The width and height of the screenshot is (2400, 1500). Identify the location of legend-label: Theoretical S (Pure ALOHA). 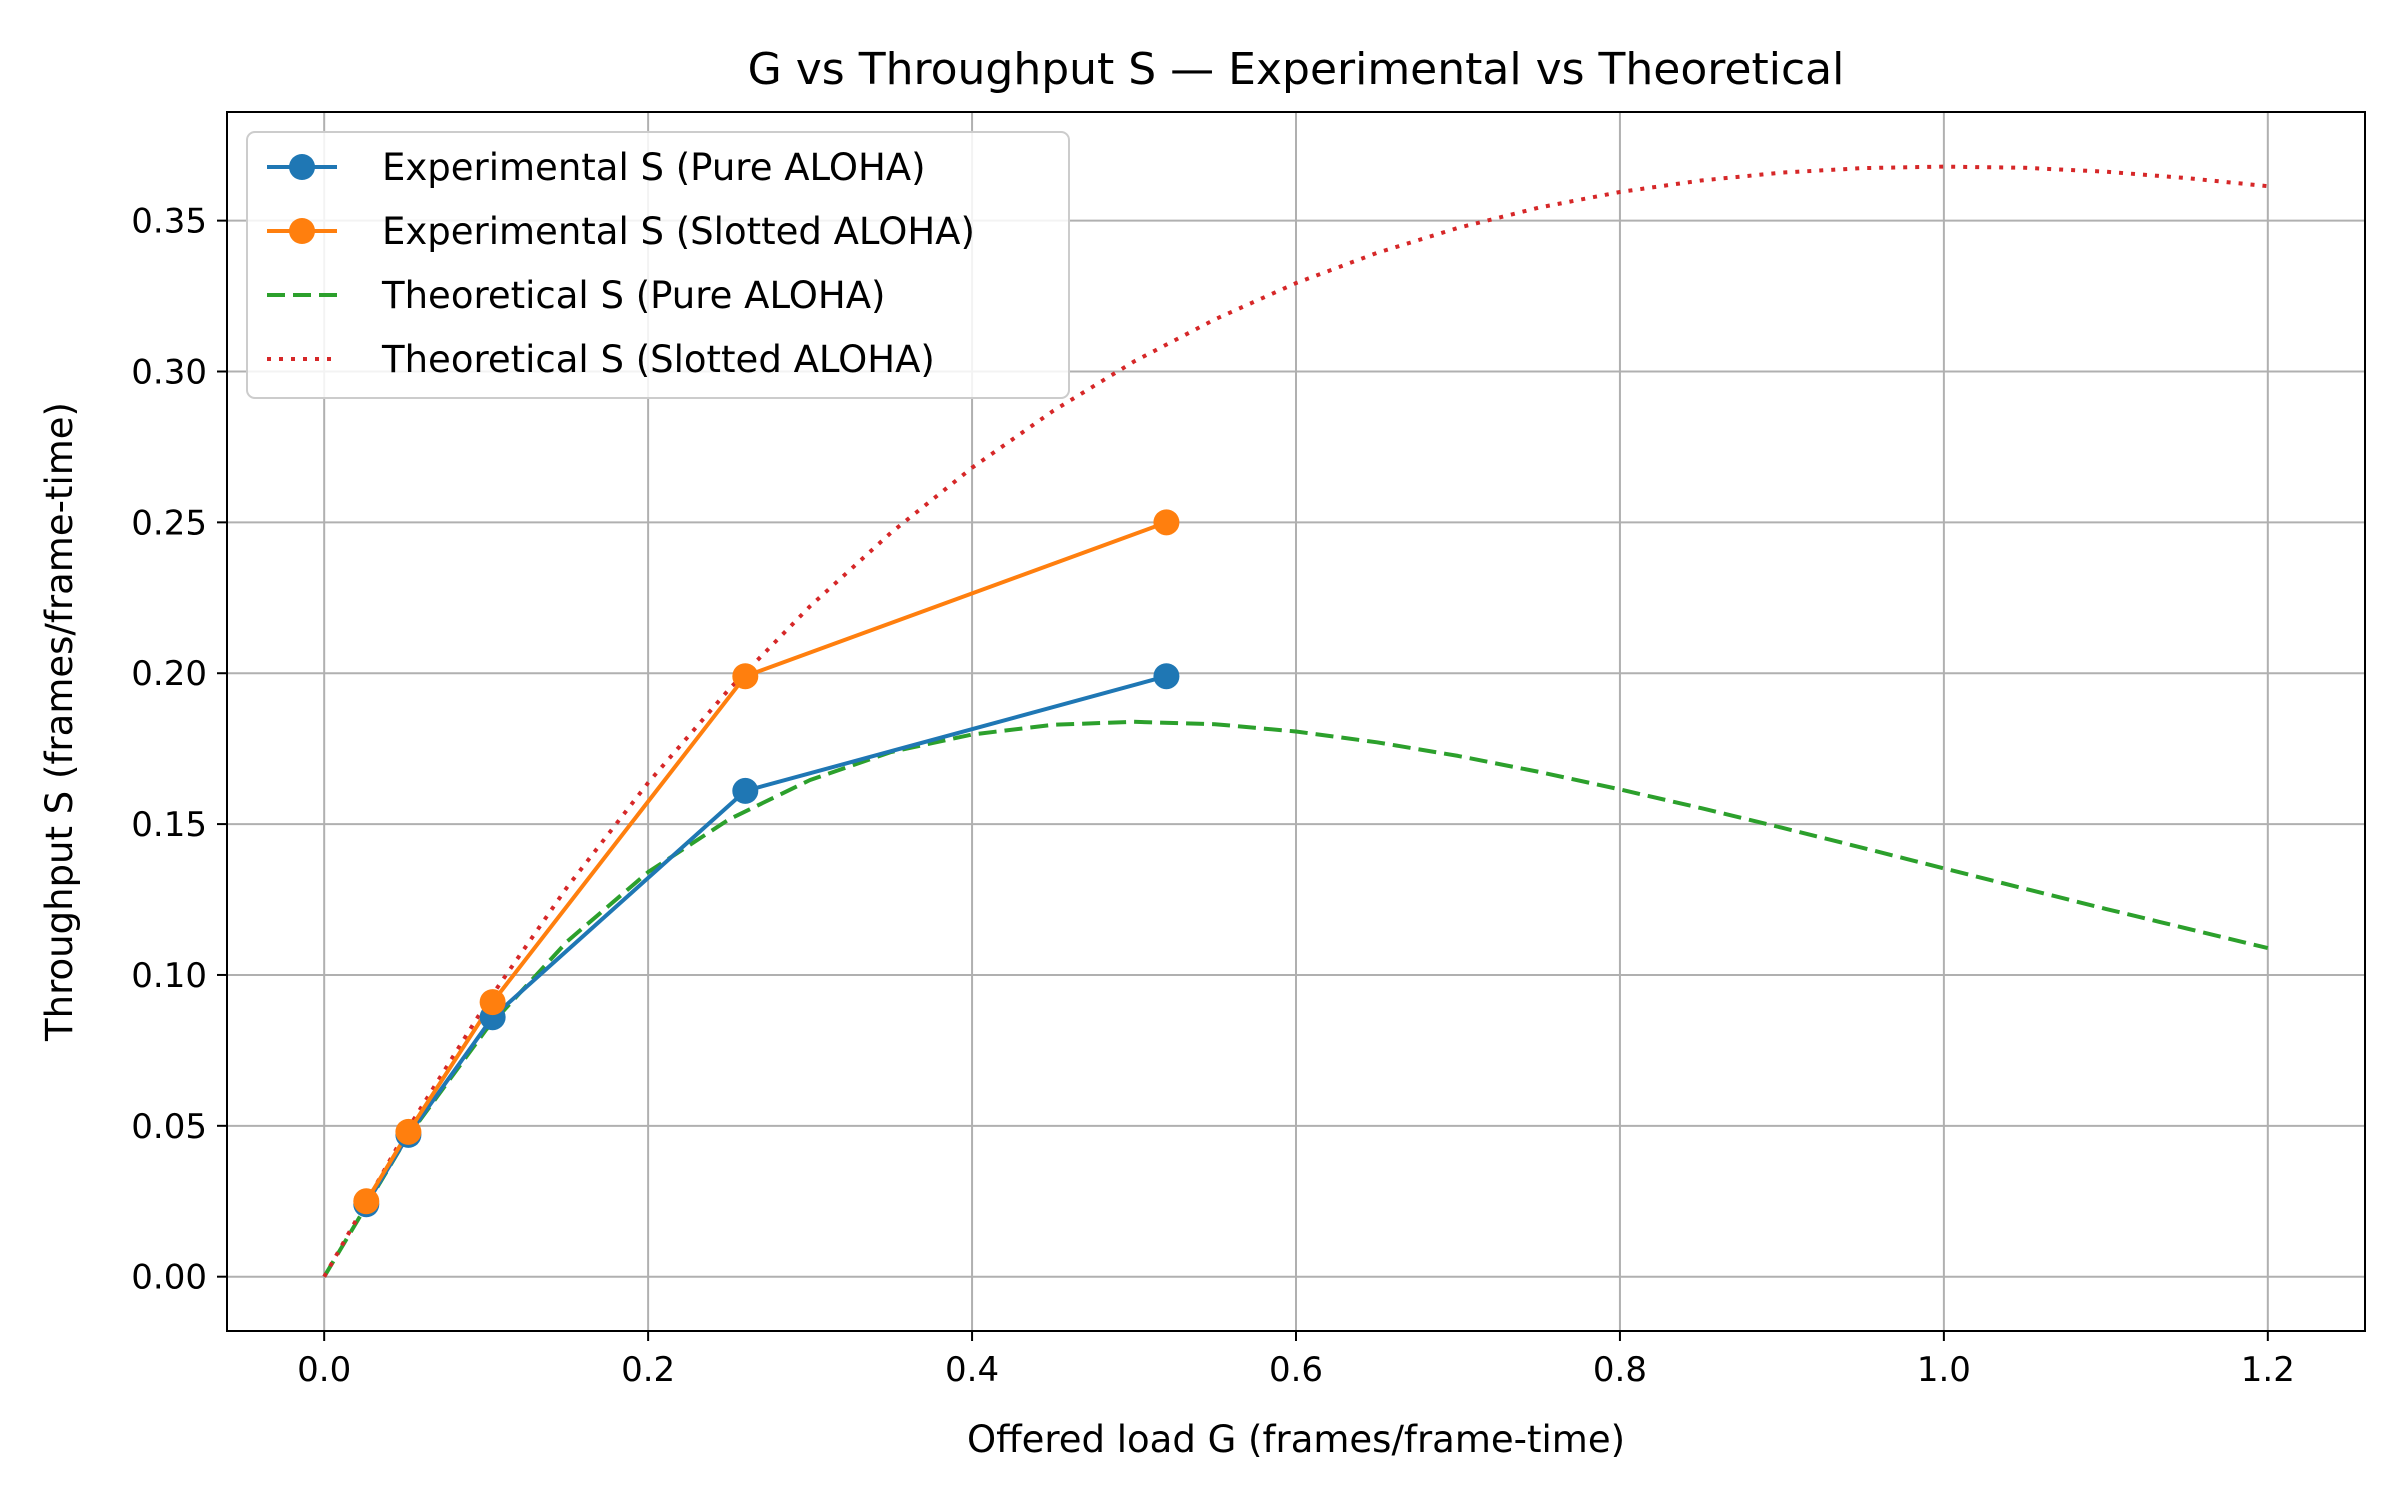
(633, 295).